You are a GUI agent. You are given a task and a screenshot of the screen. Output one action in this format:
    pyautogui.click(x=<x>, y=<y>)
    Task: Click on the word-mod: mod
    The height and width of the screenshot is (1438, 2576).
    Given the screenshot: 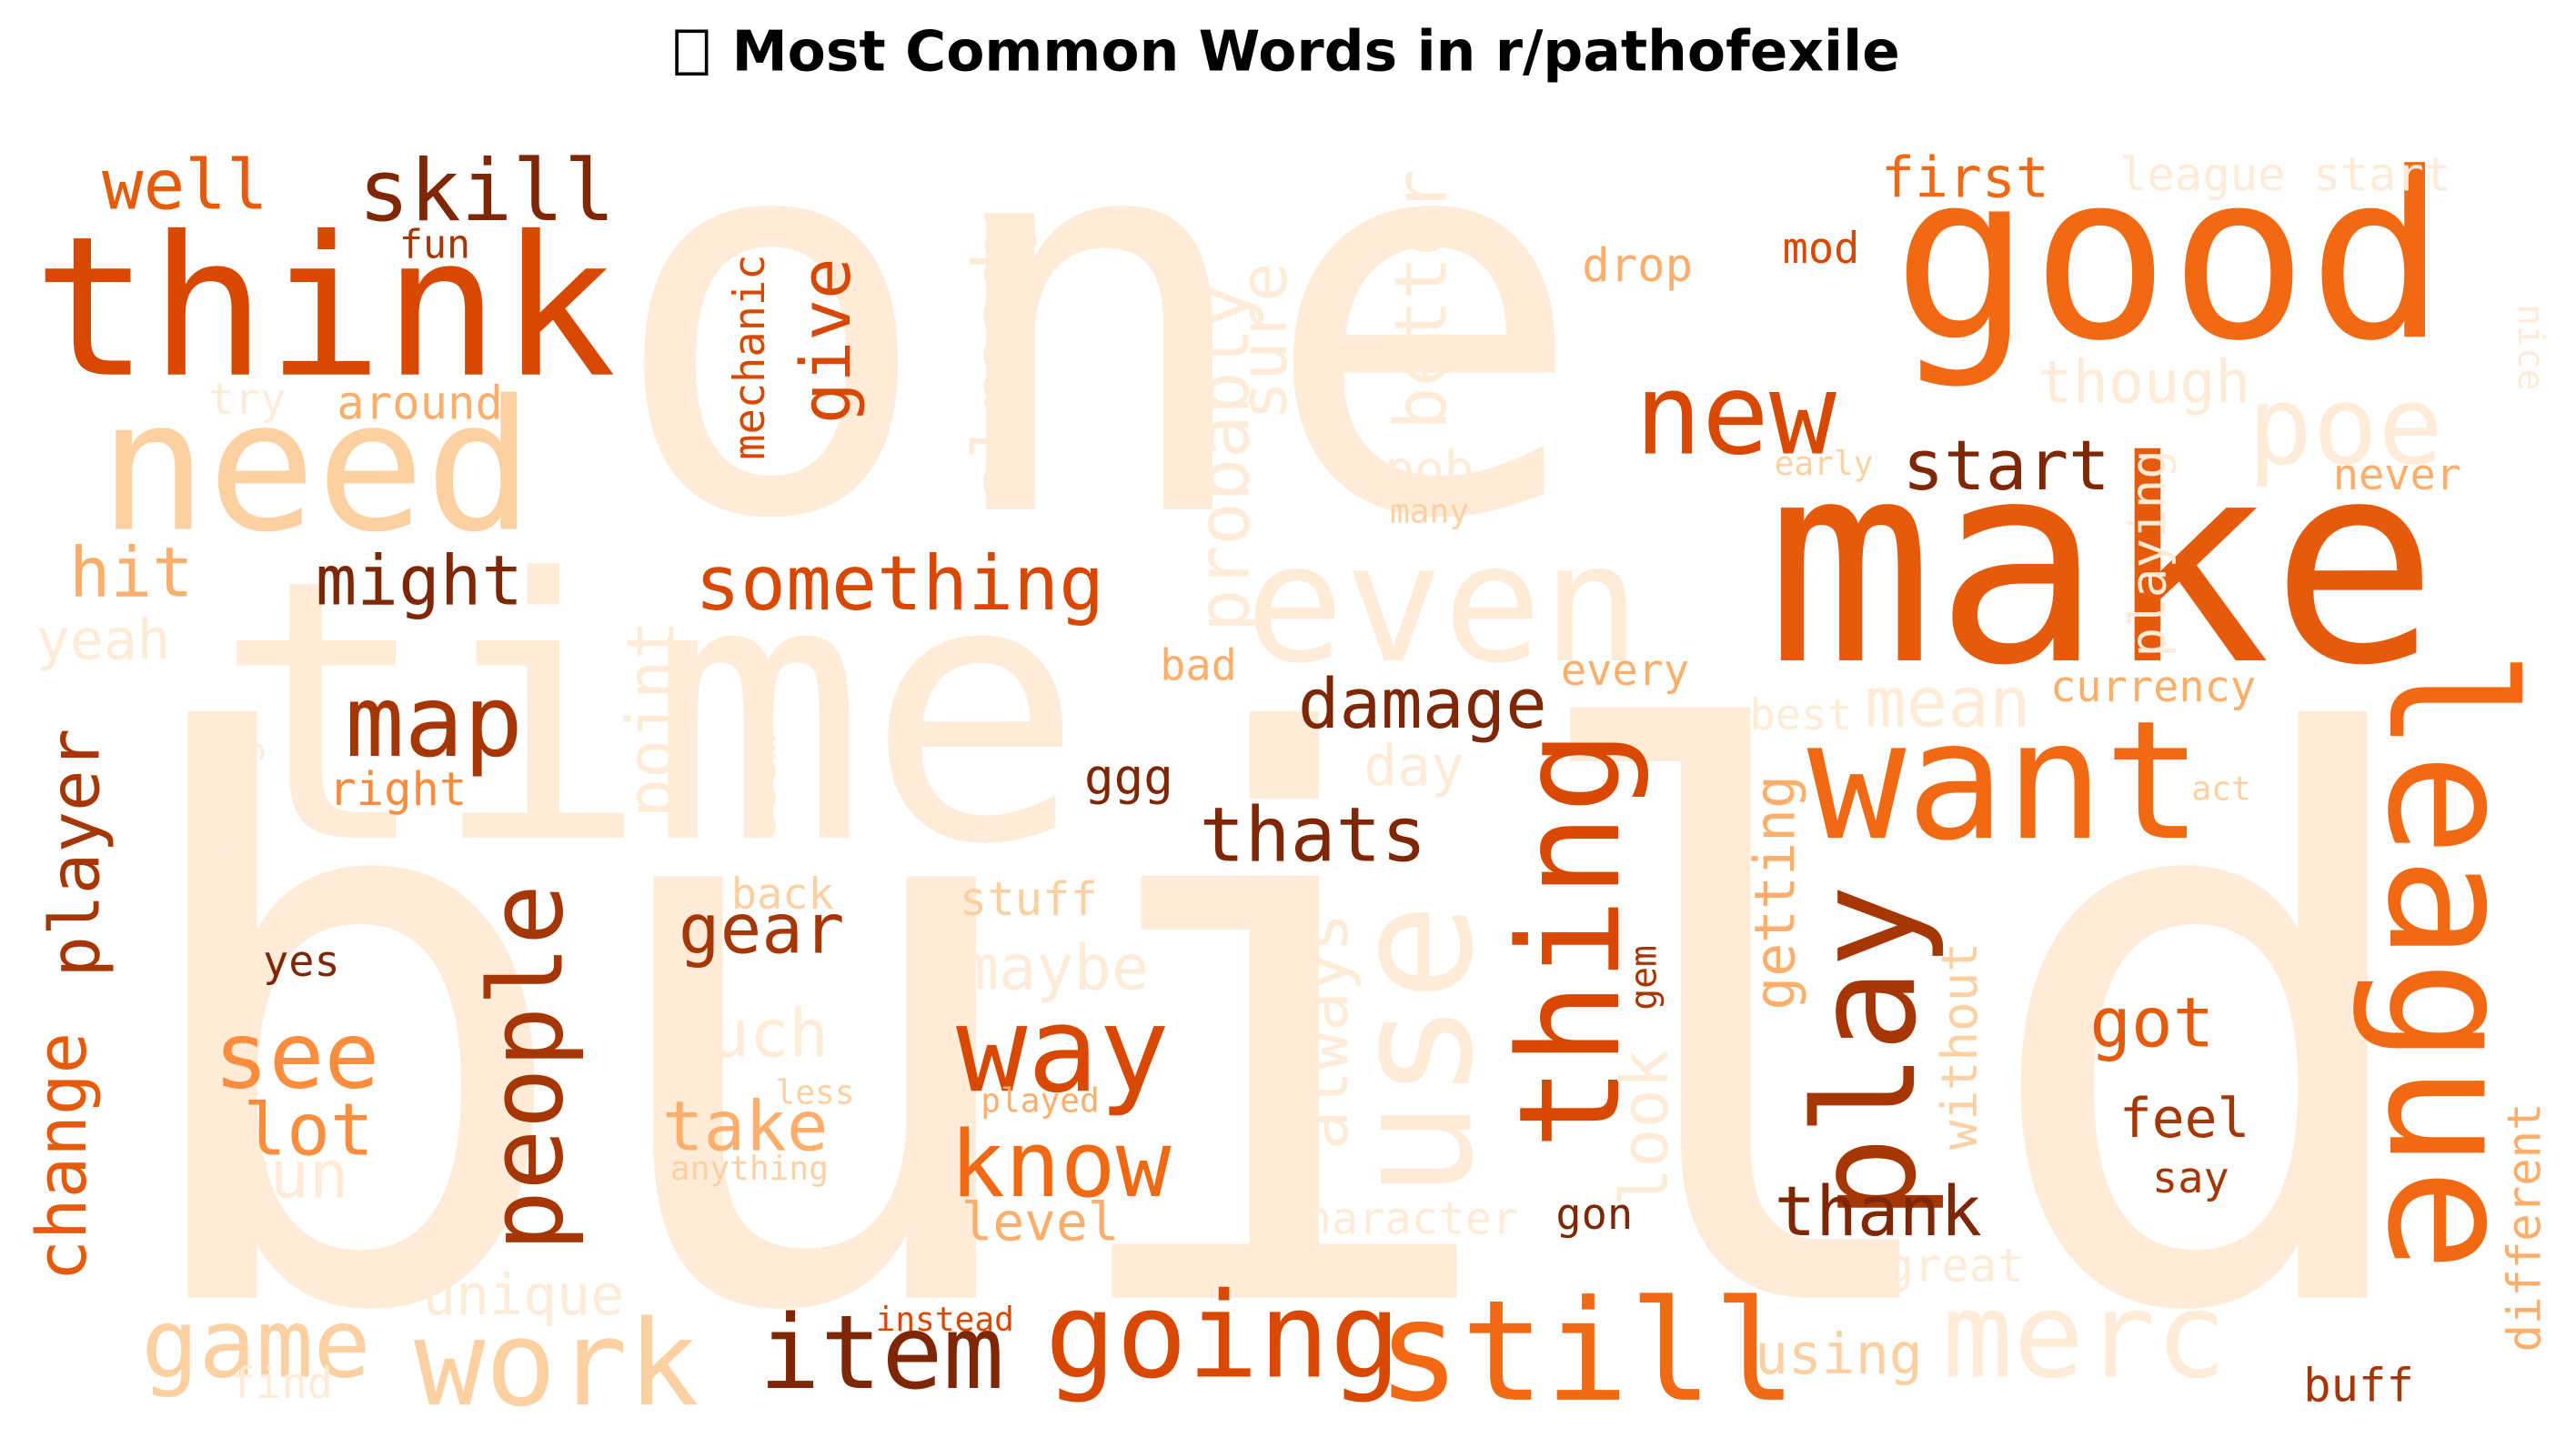 What is the action you would take?
    pyautogui.click(x=1821, y=249)
    